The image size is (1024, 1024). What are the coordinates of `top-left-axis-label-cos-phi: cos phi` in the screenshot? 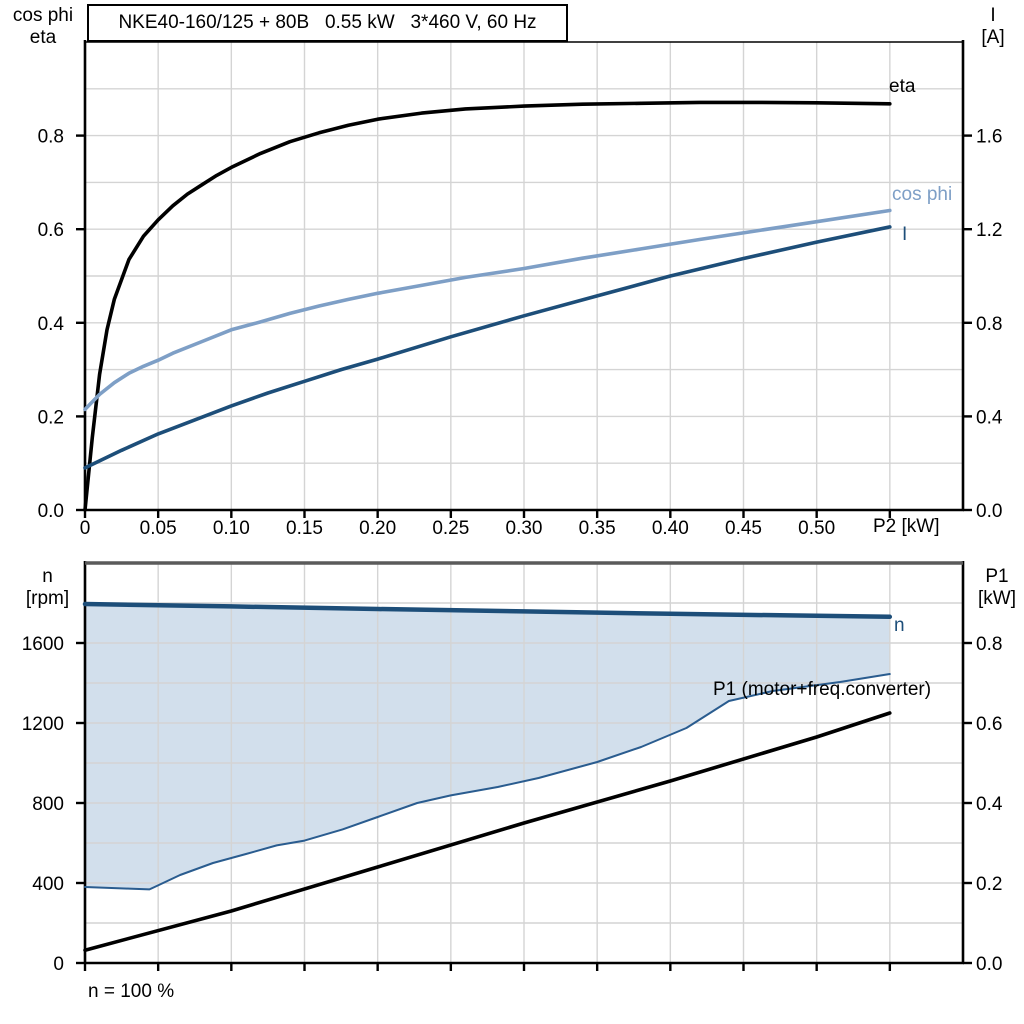 It's located at (43, 15).